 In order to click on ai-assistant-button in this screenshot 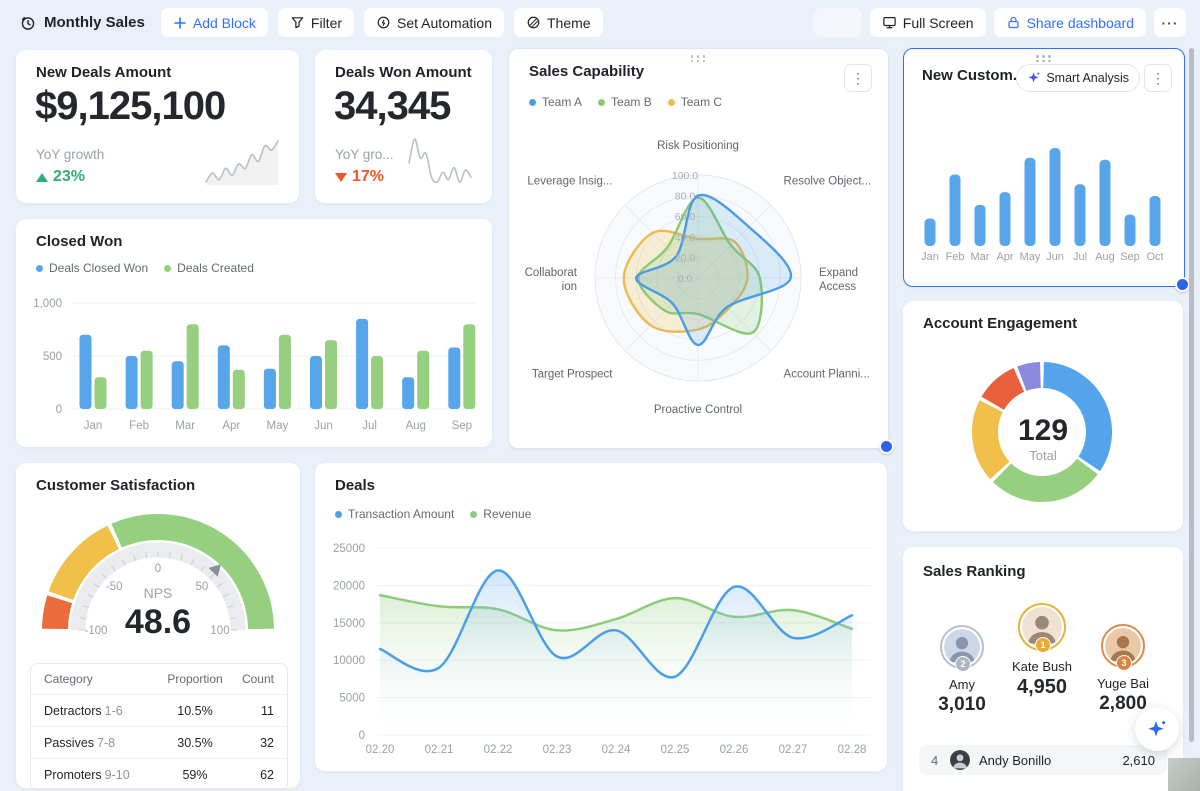, I will do `click(1157, 729)`.